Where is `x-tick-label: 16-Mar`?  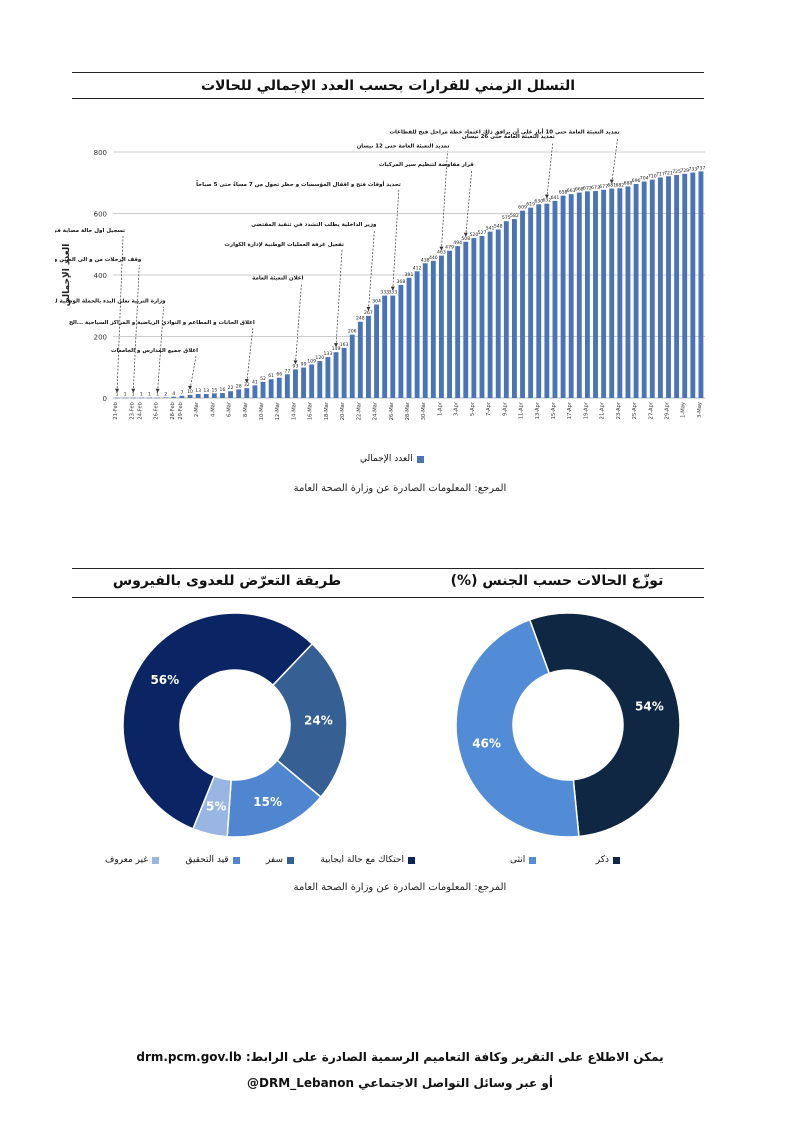
x-tick-label: 16-Mar is located at coordinates (311, 410).